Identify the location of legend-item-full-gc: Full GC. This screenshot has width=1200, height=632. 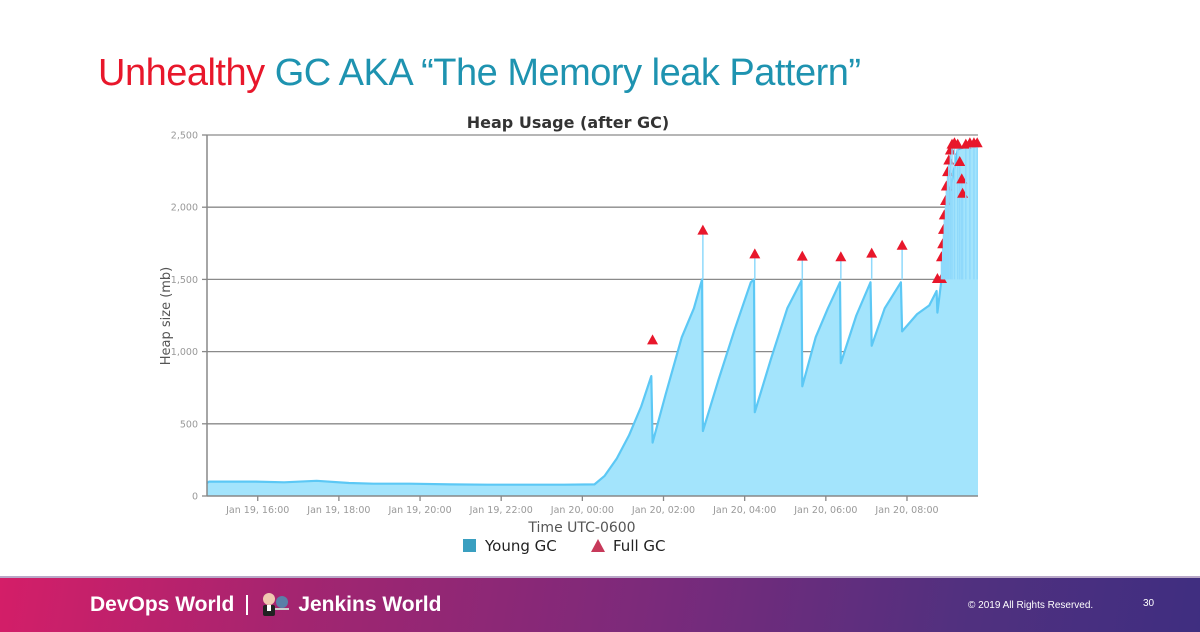
(628, 546).